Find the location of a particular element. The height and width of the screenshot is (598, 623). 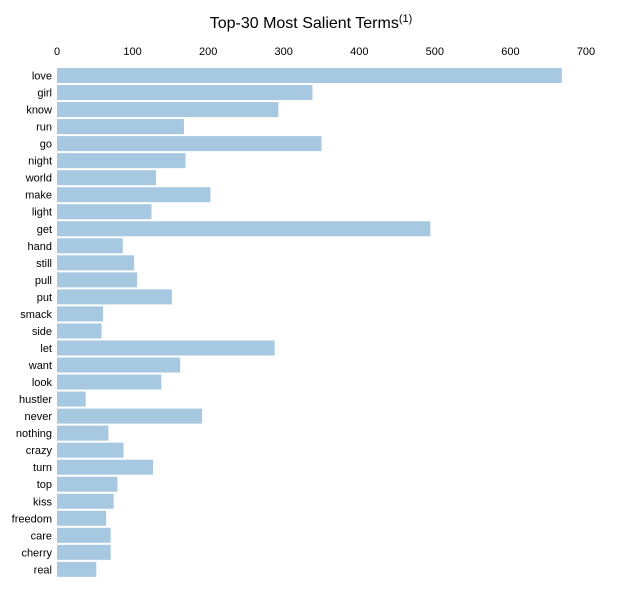

category-label-know: know is located at coordinates (39, 111).